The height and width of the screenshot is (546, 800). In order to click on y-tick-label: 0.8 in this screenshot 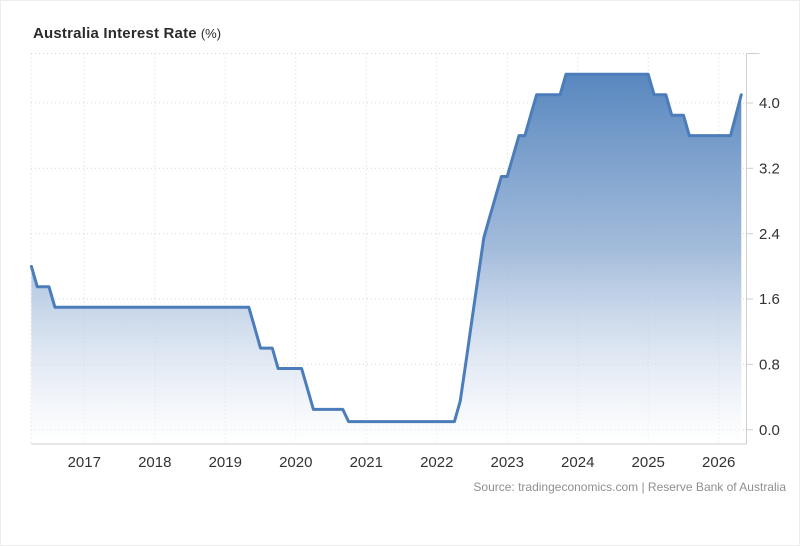, I will do `click(769, 365)`.